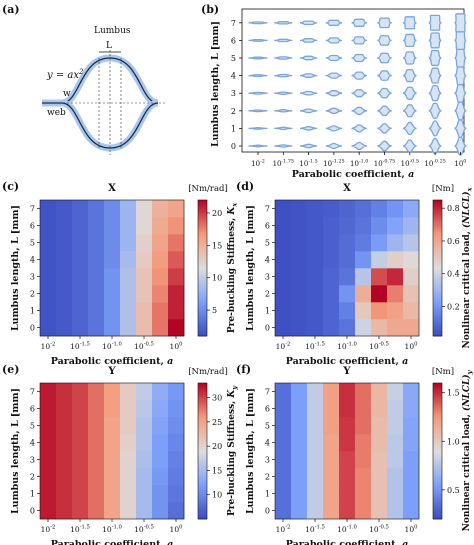  Describe the element at coordinates (243, 369) in the screenshot. I see `panel-f-letter: (f)` at that location.